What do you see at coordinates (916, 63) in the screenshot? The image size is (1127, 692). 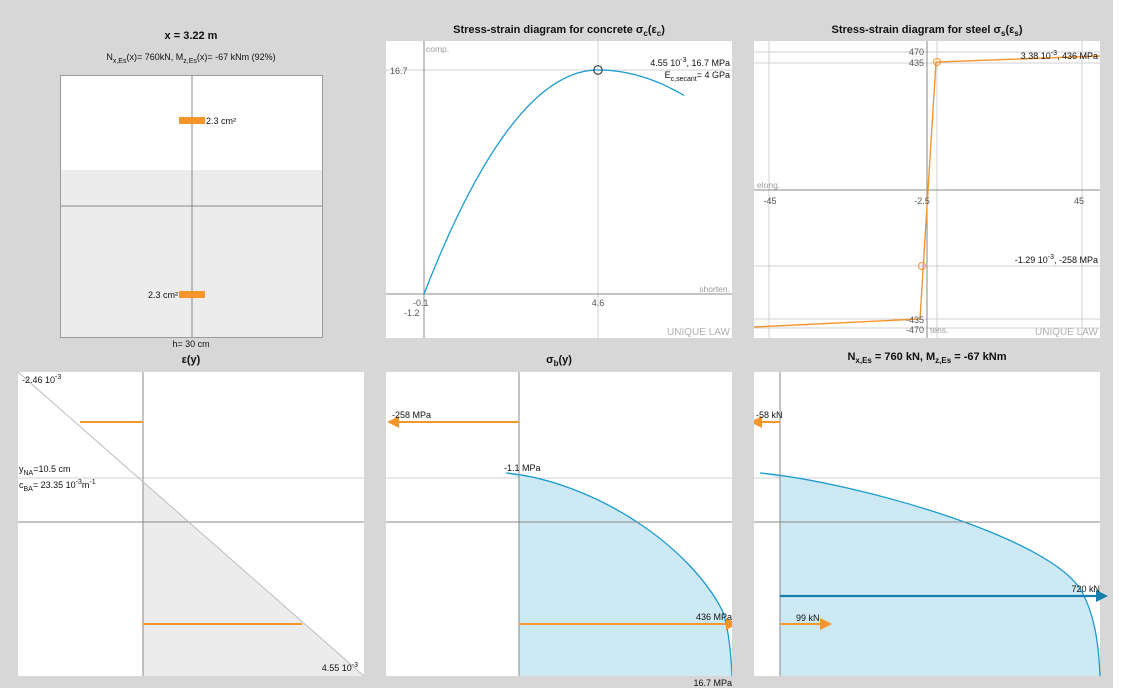 I see `steel-y-tick-435: 435` at bounding box center [916, 63].